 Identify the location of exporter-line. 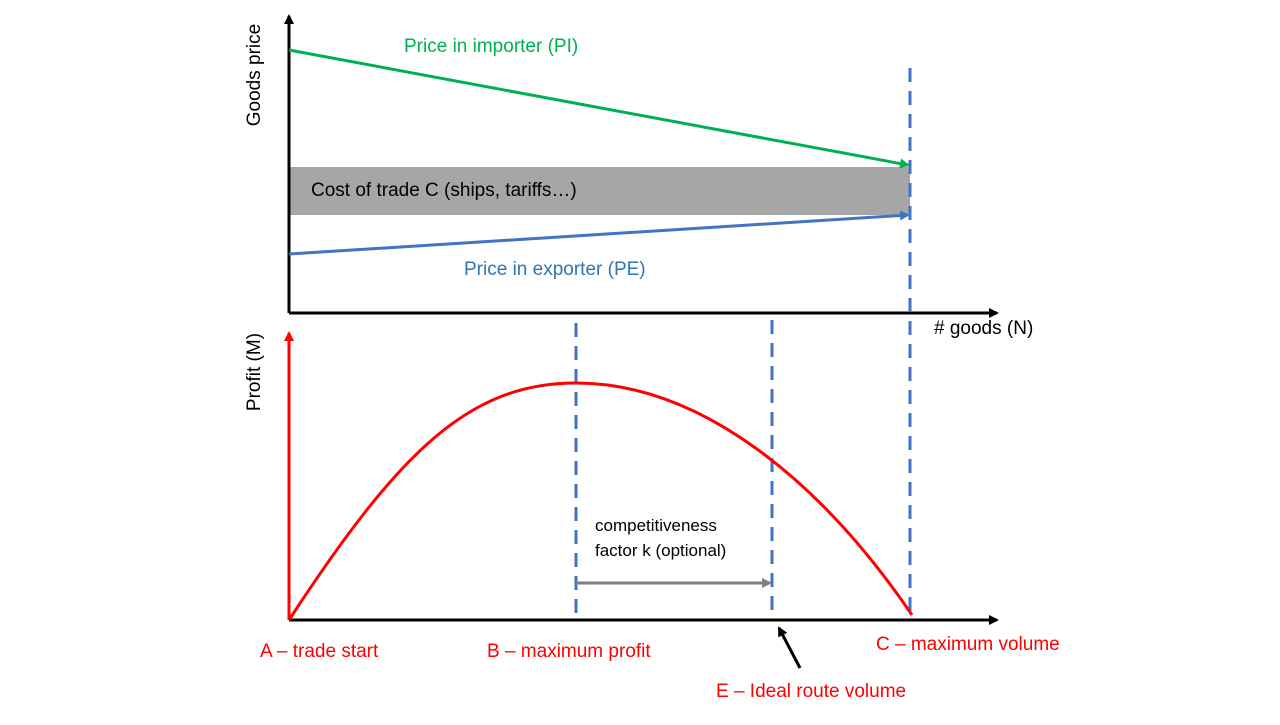
(599, 233).